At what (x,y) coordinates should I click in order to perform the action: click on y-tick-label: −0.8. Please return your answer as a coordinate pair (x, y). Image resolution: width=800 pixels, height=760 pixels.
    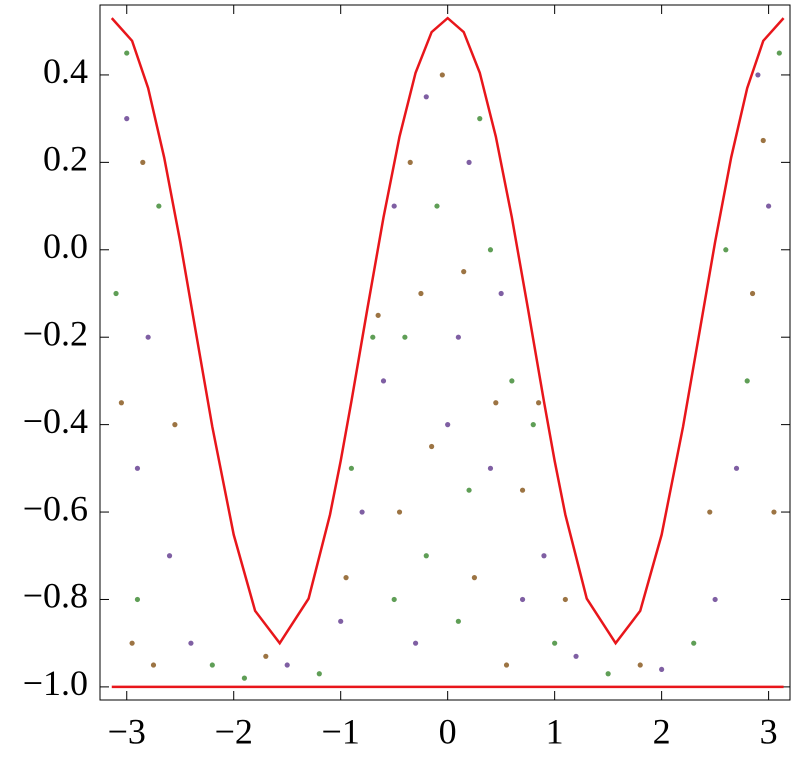
    Looking at the image, I should click on (55, 596).